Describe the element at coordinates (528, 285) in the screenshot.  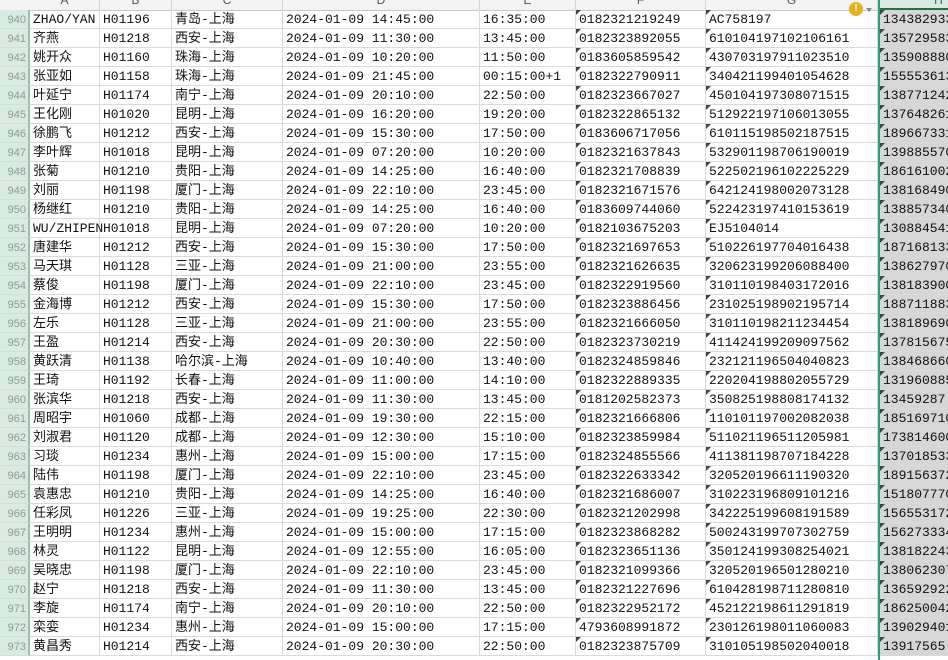
I see `cell-e: 23:45:00` at that location.